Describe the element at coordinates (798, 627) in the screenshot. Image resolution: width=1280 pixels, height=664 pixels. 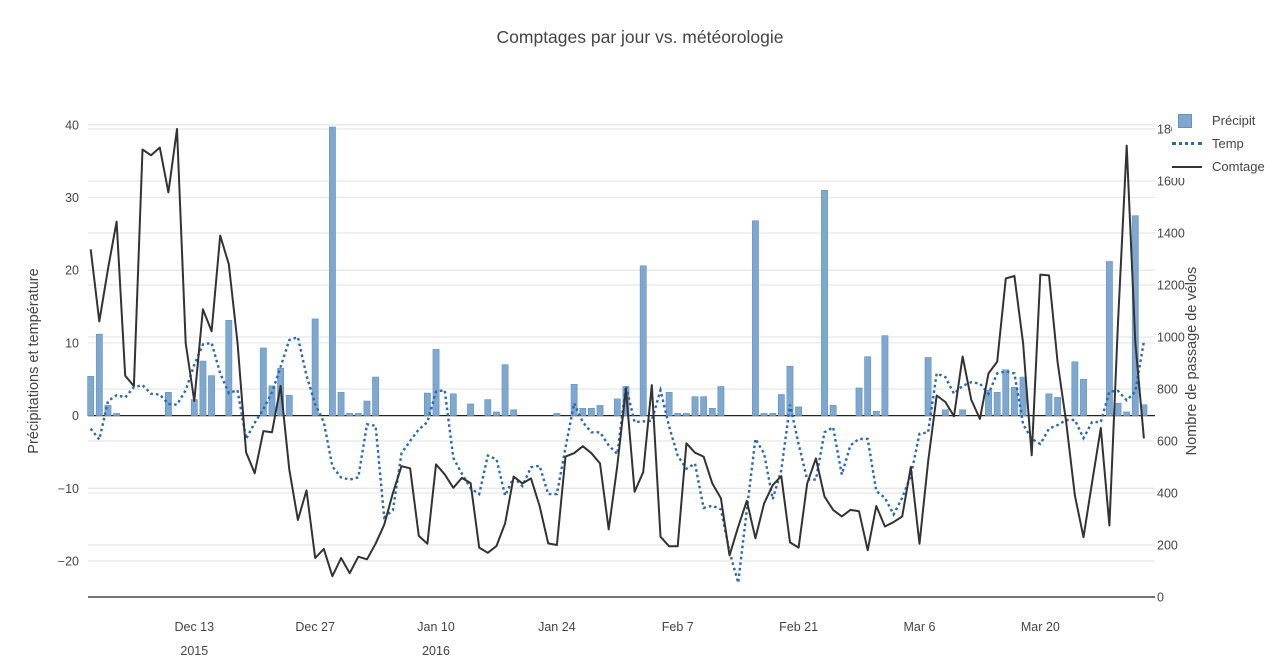
I see `x-tick-label: Feb 21` at that location.